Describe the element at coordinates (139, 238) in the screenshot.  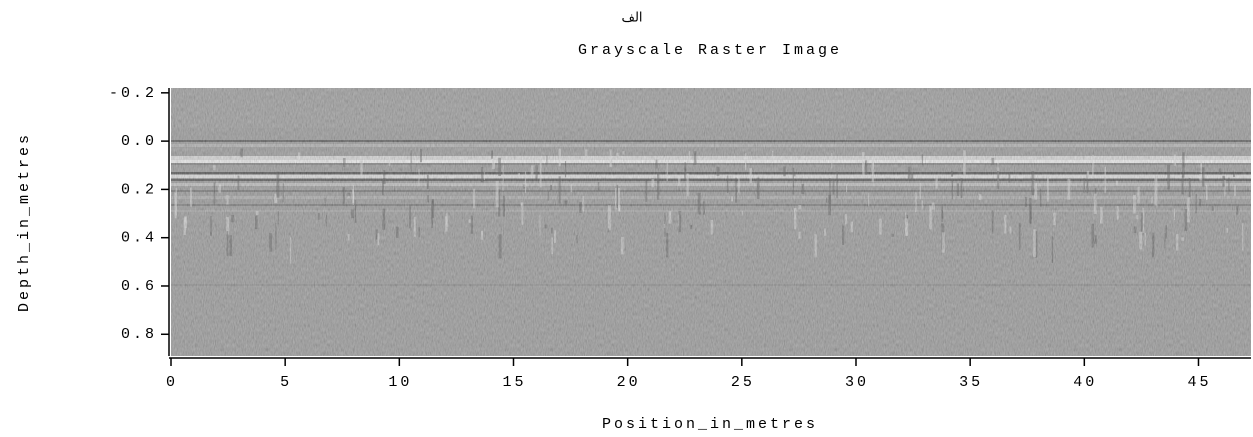
I see `y-tick-label: 0.4` at that location.